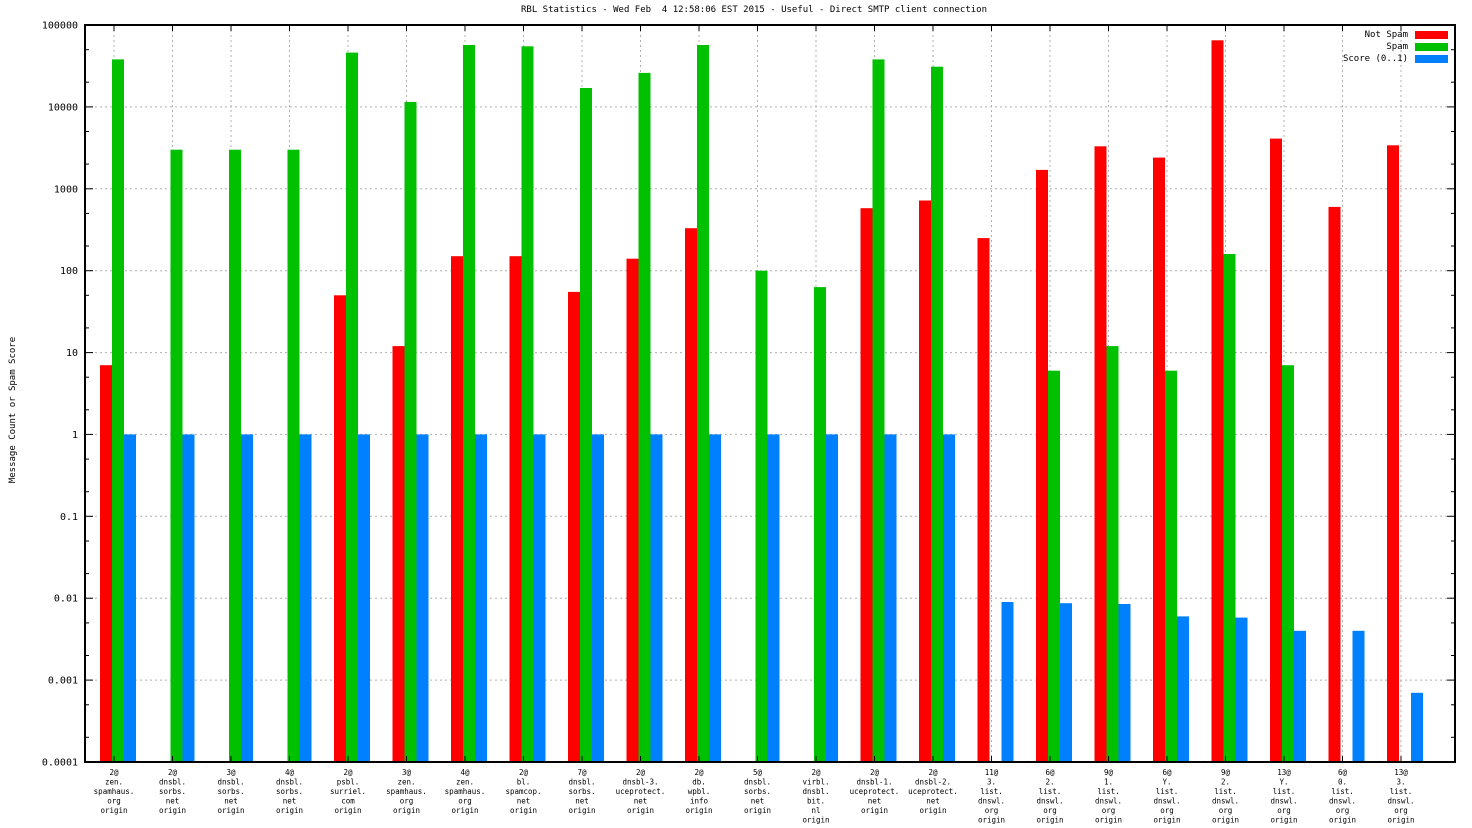 This screenshot has height=828, width=1472. Describe the element at coordinates (13, 410) in the screenshot. I see `y-axis-label: Message Count or Spam Score` at that location.